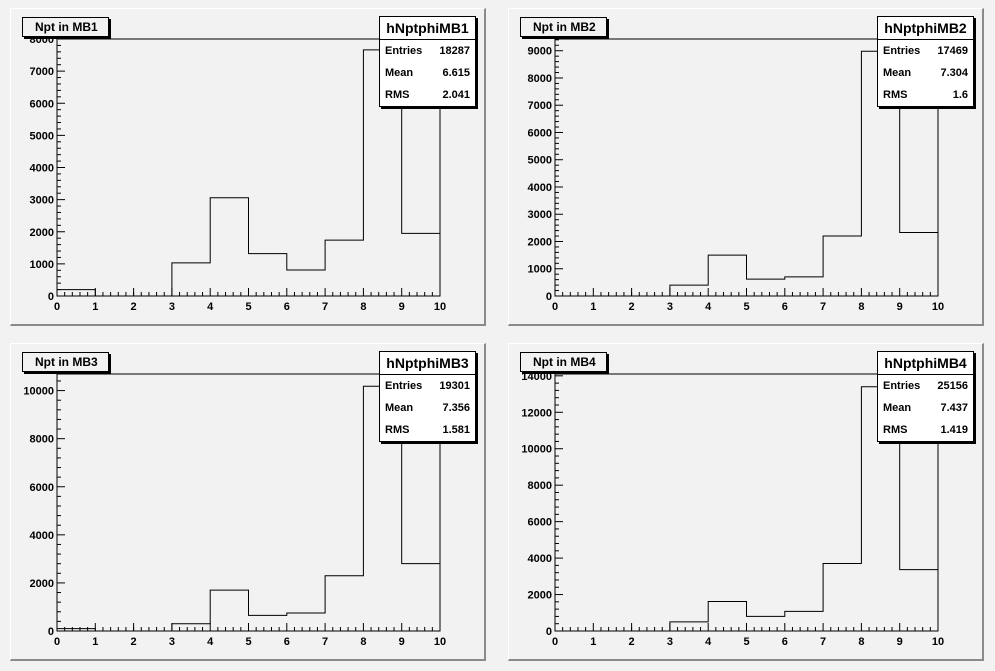  Describe the element at coordinates (925, 430) in the screenshot. I see `stats-row-rms: RMS 1.419` at that location.